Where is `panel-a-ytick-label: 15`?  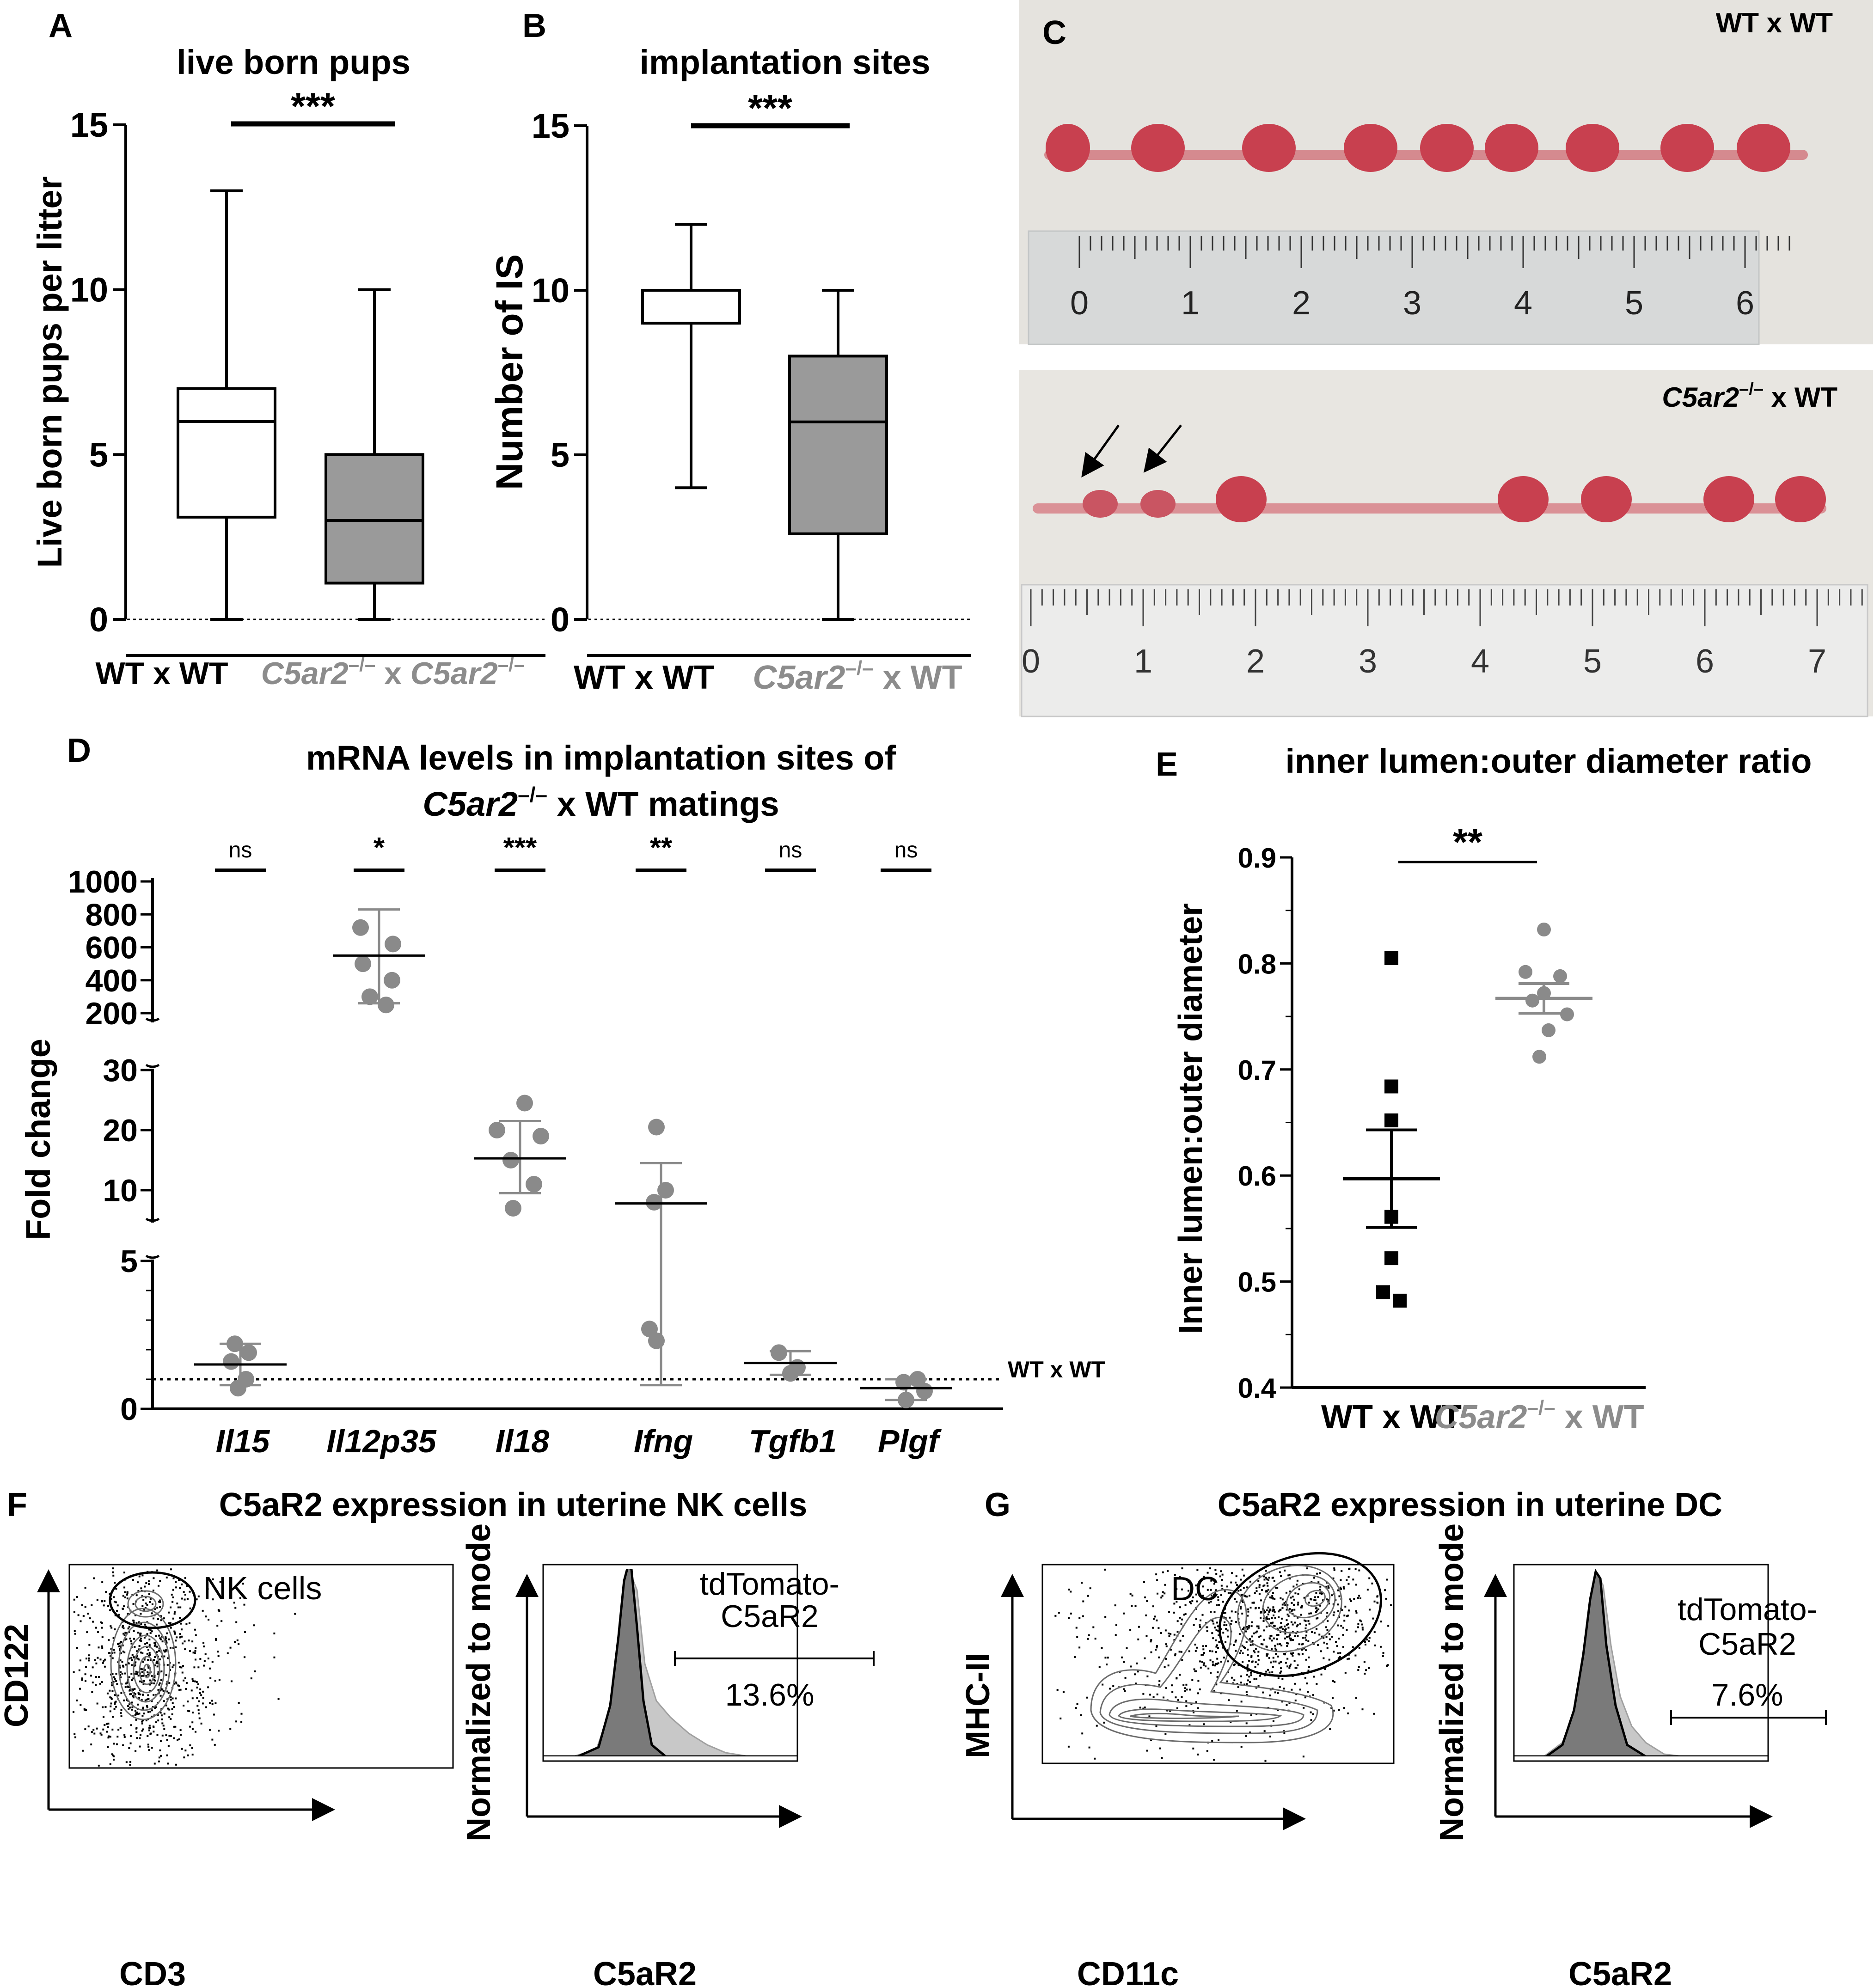
panel-a-ytick-label: 15 is located at coordinates (89, 125).